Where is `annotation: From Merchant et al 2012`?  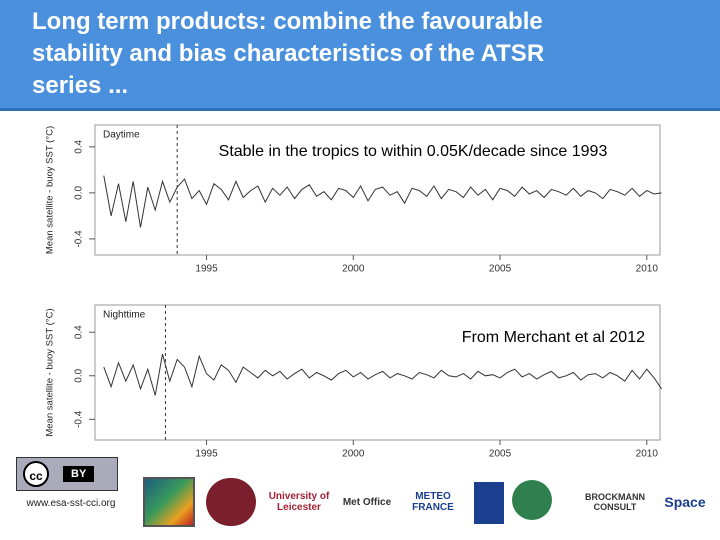
annotation: From Merchant et al 2012 is located at coordinates (553, 337).